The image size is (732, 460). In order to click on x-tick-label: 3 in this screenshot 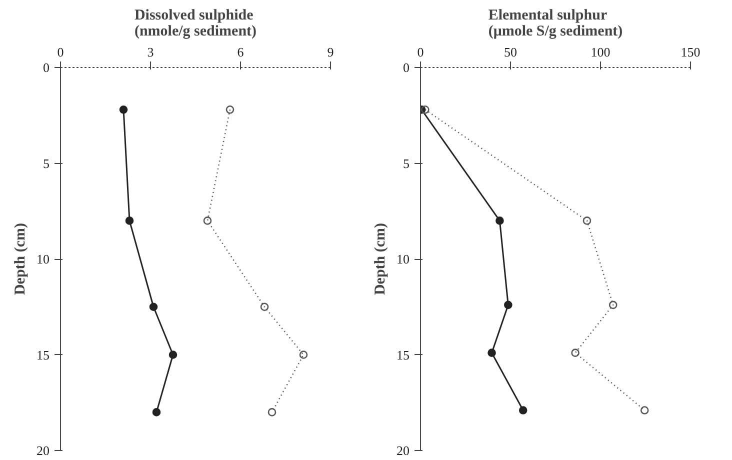, I will do `click(150, 52)`.